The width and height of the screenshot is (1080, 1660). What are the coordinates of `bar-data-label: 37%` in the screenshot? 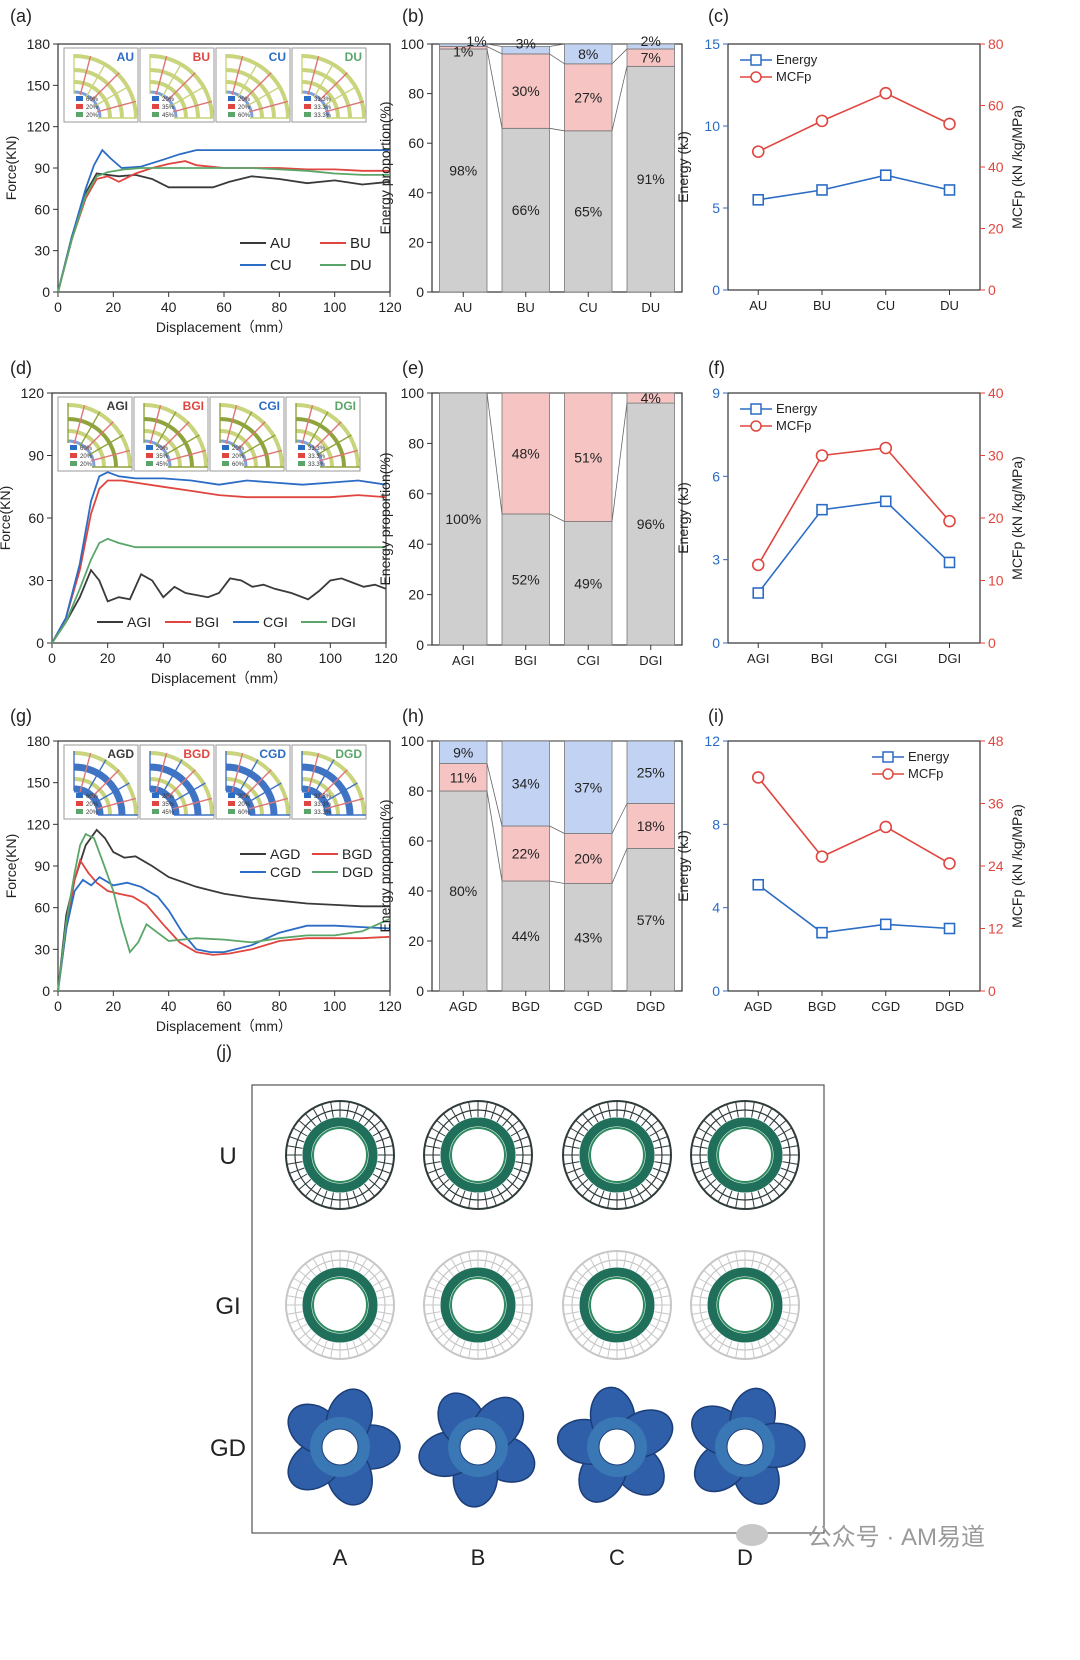 It's located at (588, 787).